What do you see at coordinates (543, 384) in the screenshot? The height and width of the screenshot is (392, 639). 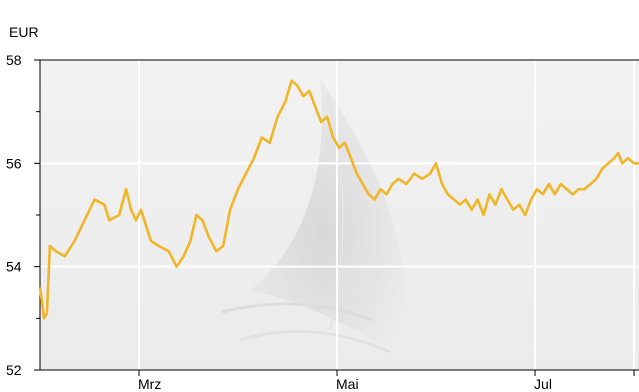 I see `x-tick-label: Jul` at bounding box center [543, 384].